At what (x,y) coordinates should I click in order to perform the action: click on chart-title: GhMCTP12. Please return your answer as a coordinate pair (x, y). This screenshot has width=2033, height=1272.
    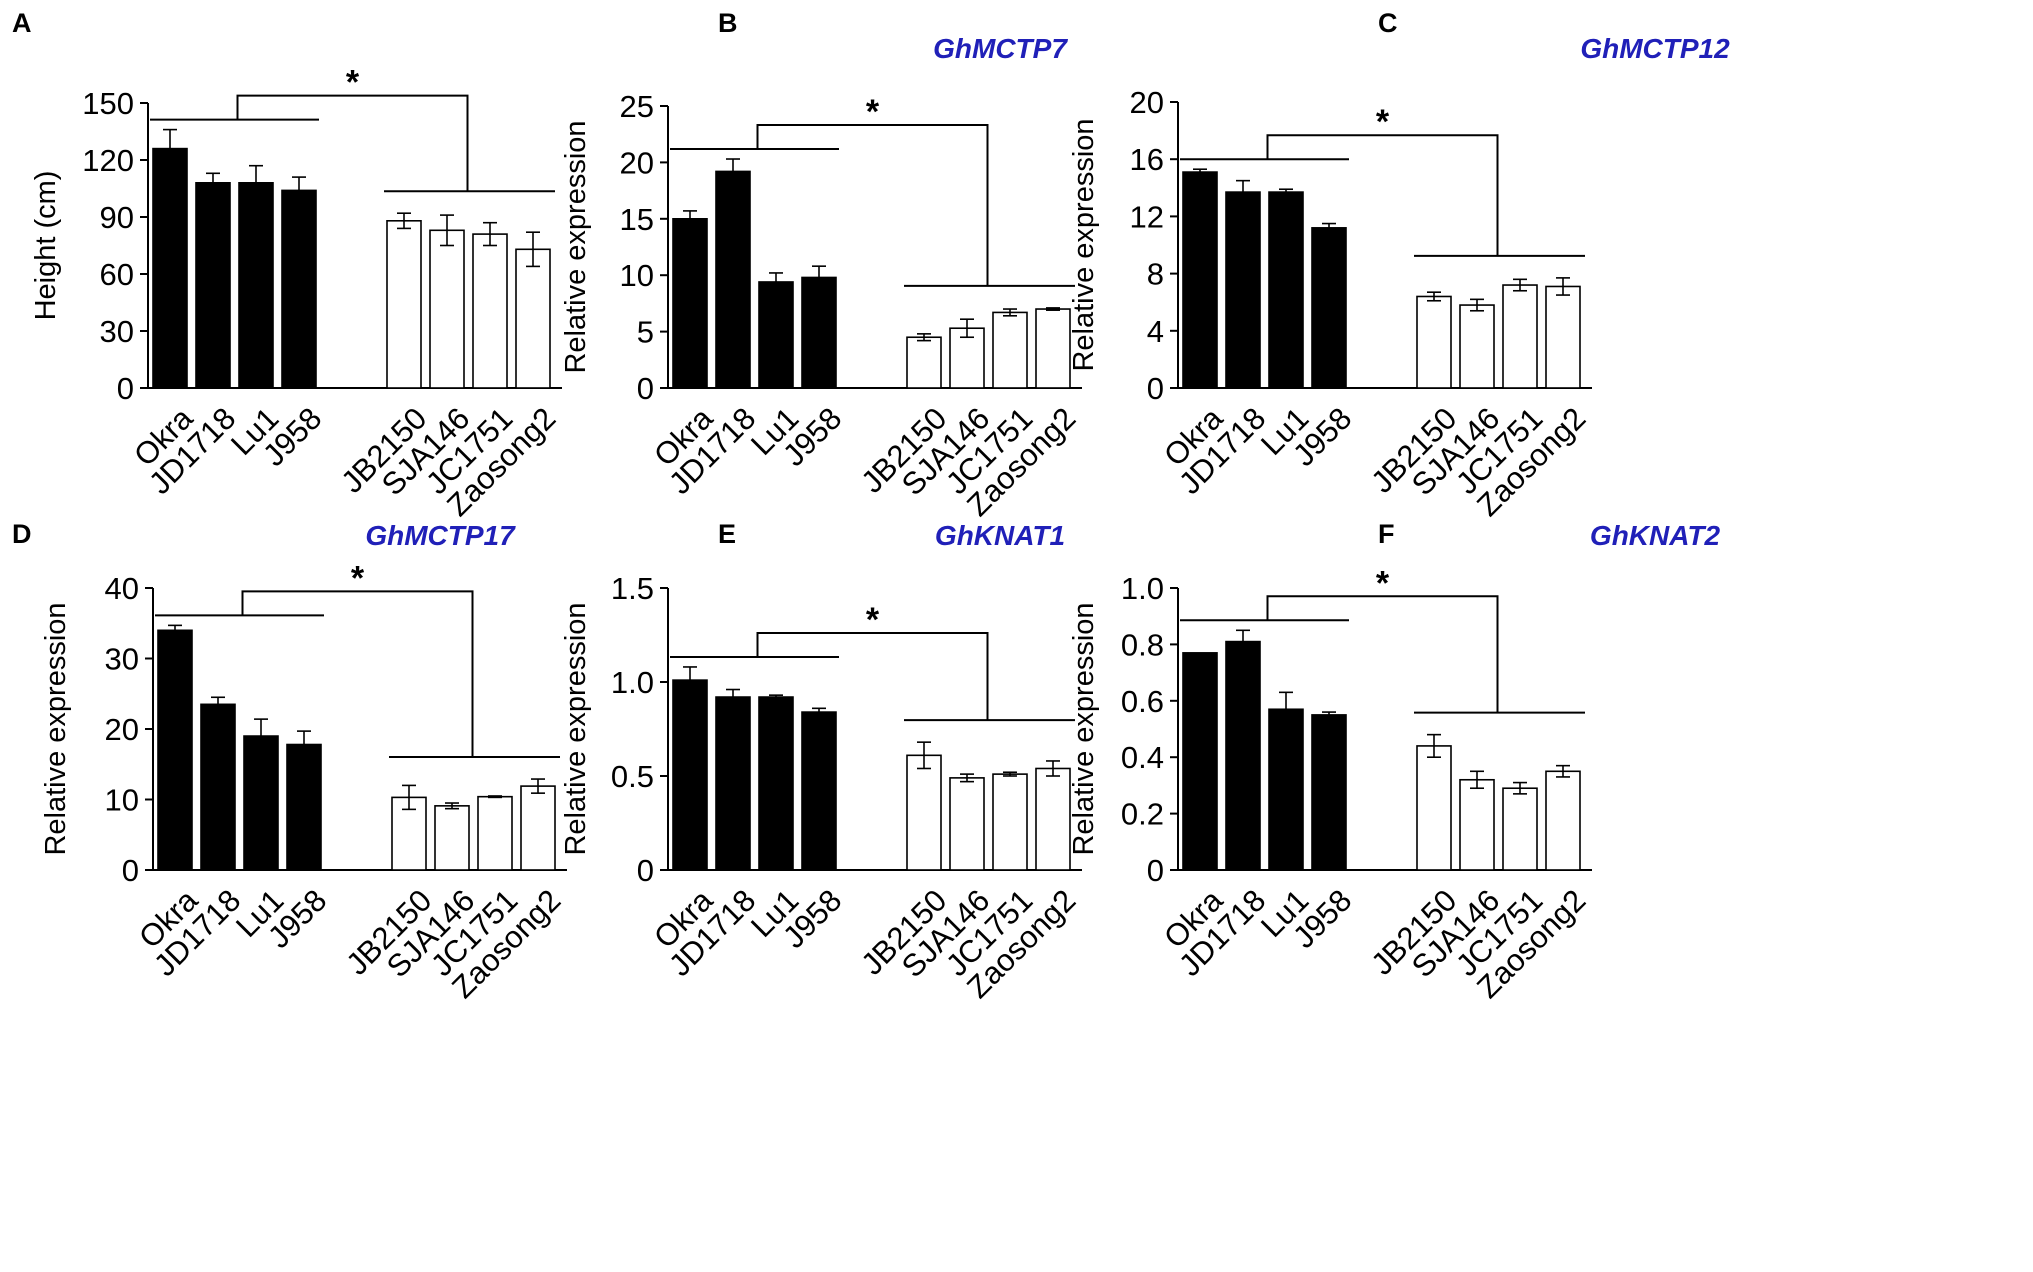
    Looking at the image, I should click on (1655, 48).